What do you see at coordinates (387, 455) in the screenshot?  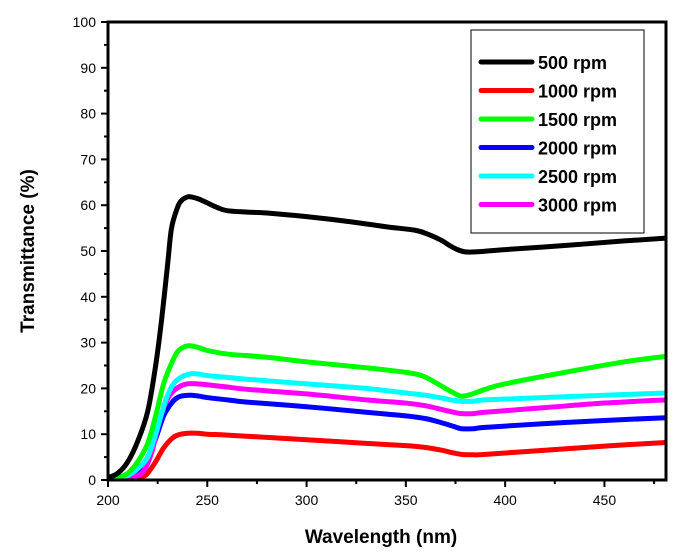 I see `series-line-1000-rpm` at bounding box center [387, 455].